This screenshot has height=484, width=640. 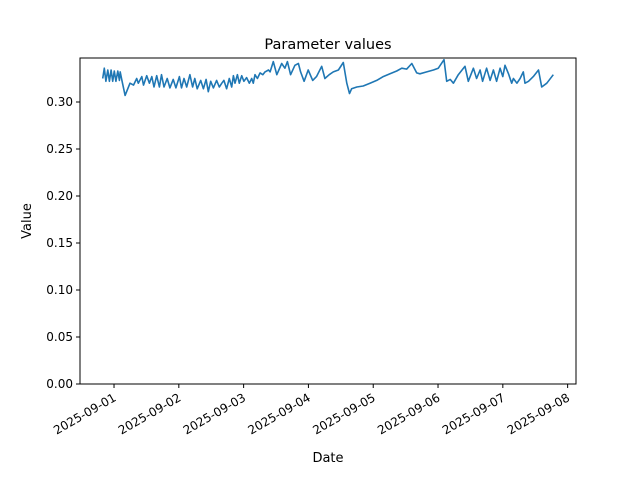 What do you see at coordinates (59, 149) in the screenshot?
I see `y-tick-label: 0.25` at bounding box center [59, 149].